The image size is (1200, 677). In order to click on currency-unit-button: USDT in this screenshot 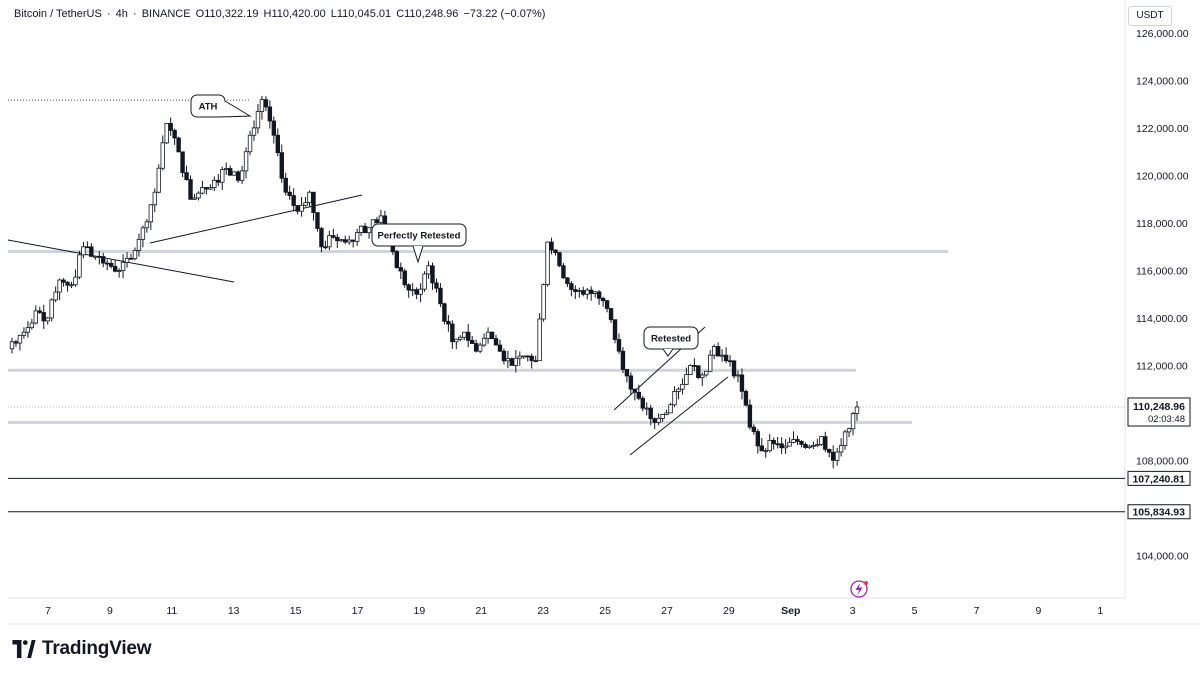, I will do `click(1150, 16)`.